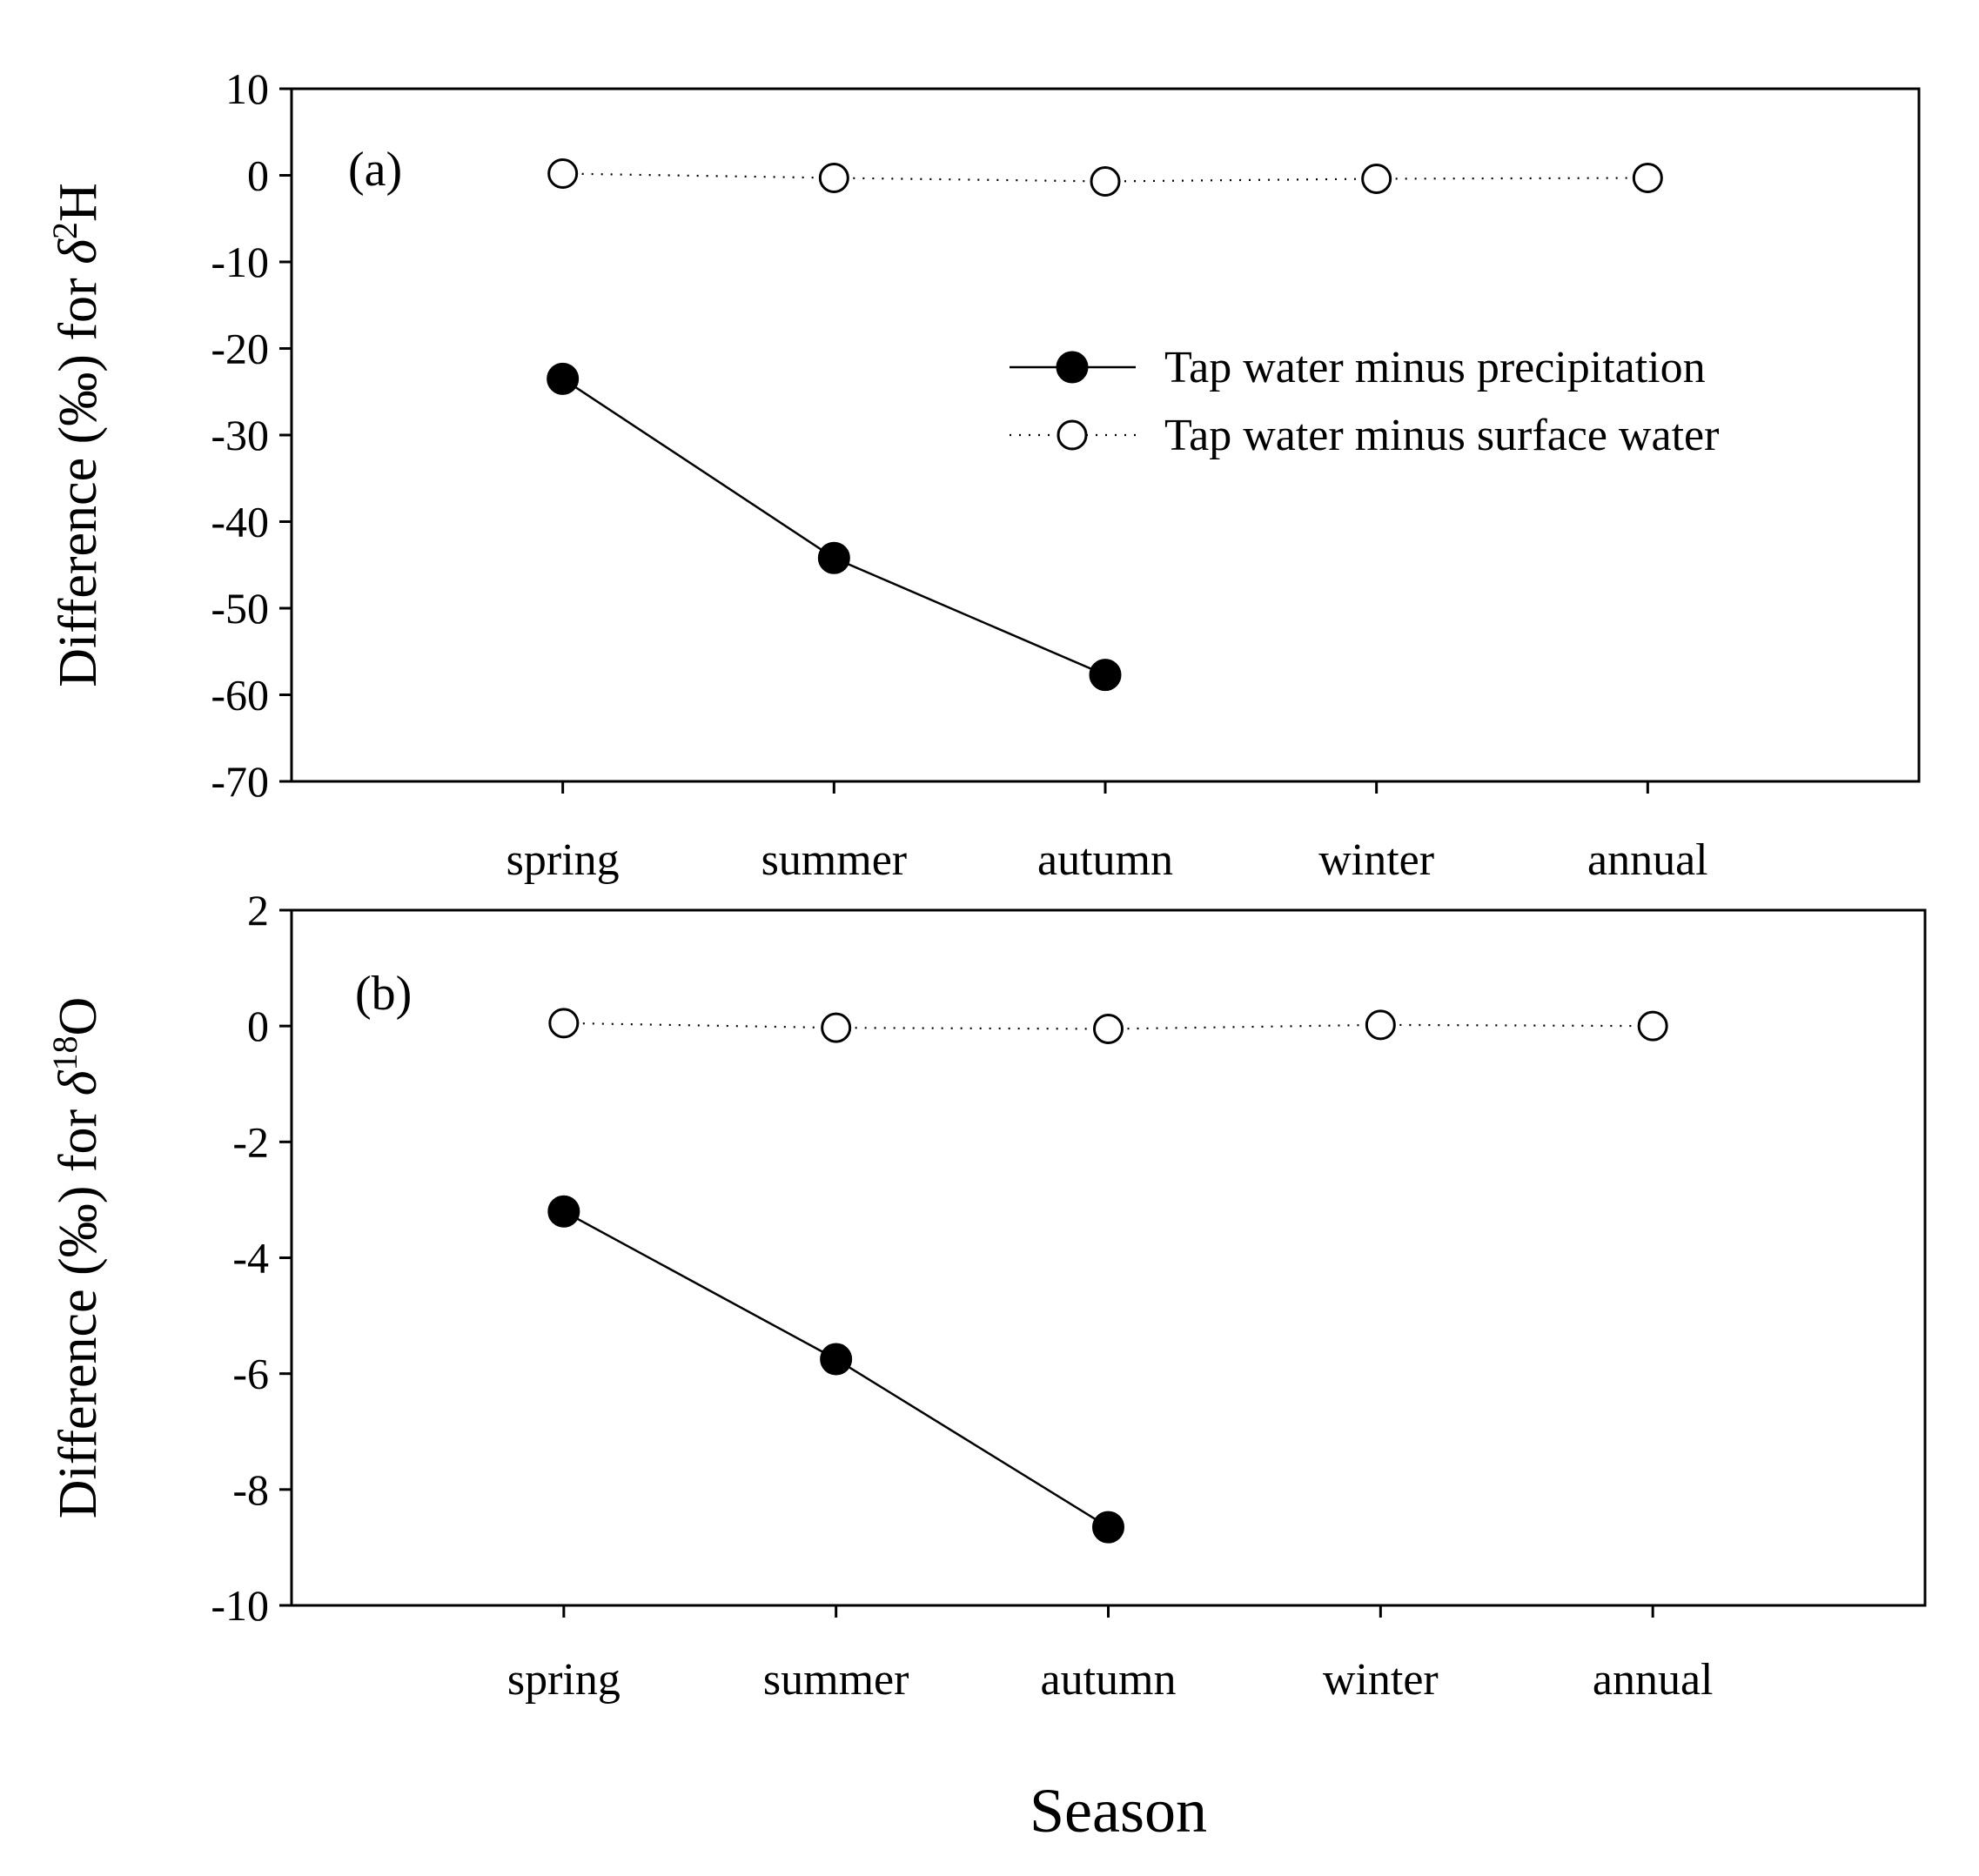 This screenshot has height=1876, width=1979. Describe the element at coordinates (1072, 435) in the screenshot. I see `legend-marker-open` at that location.